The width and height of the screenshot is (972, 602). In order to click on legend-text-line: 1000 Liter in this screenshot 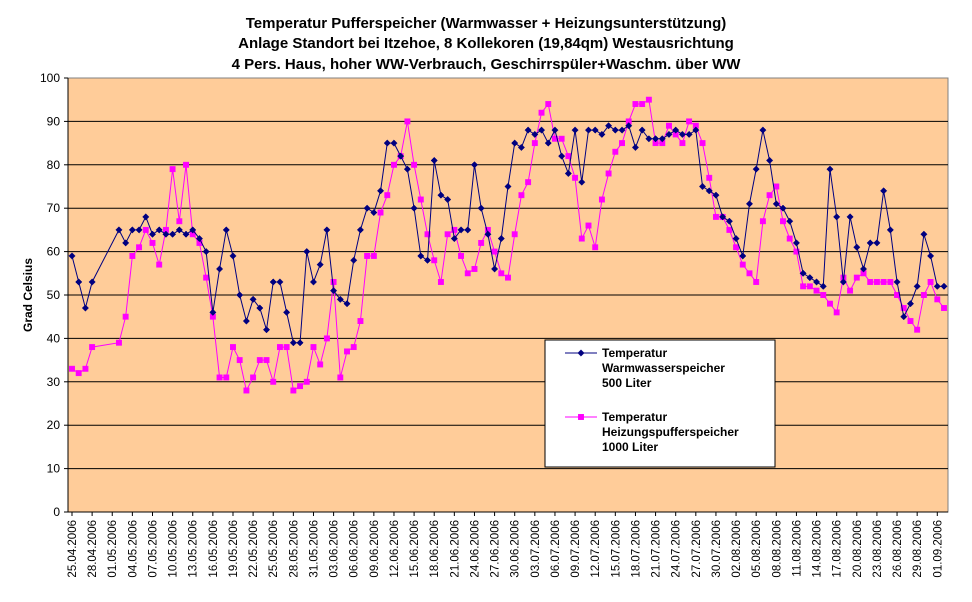, I will do `click(630, 447)`.